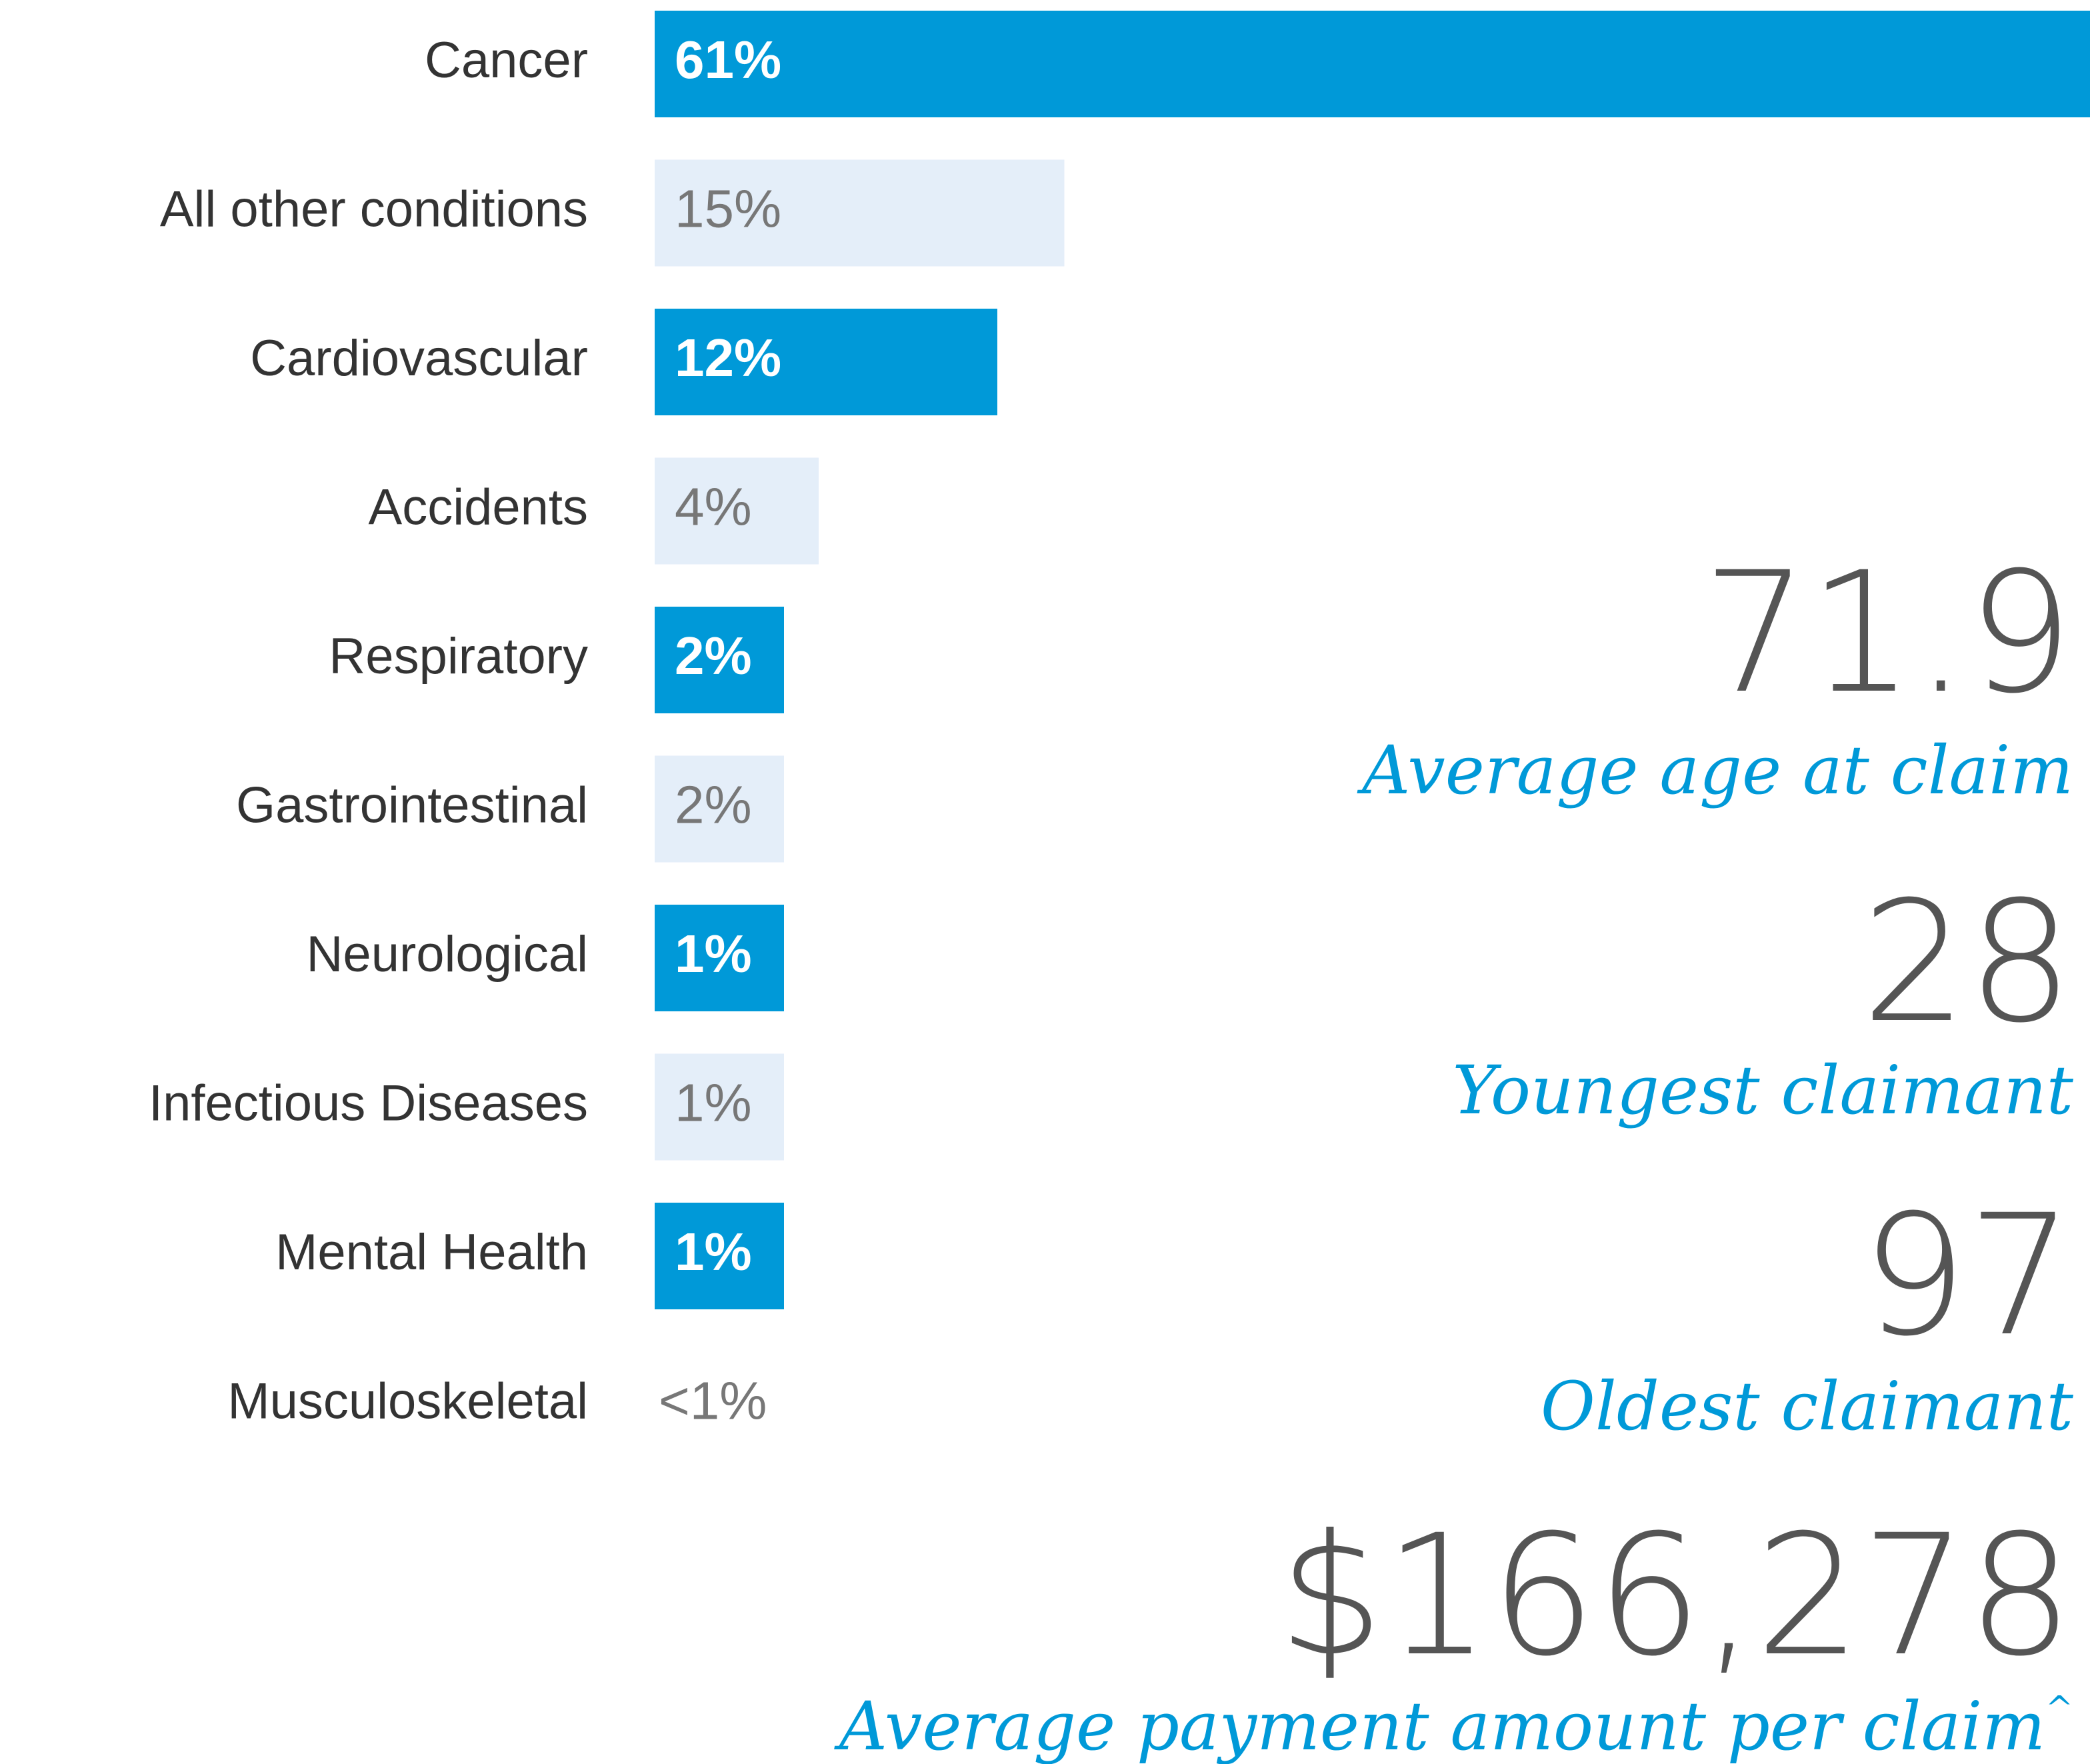  I want to click on category-label: All other conditions, so click(374, 209).